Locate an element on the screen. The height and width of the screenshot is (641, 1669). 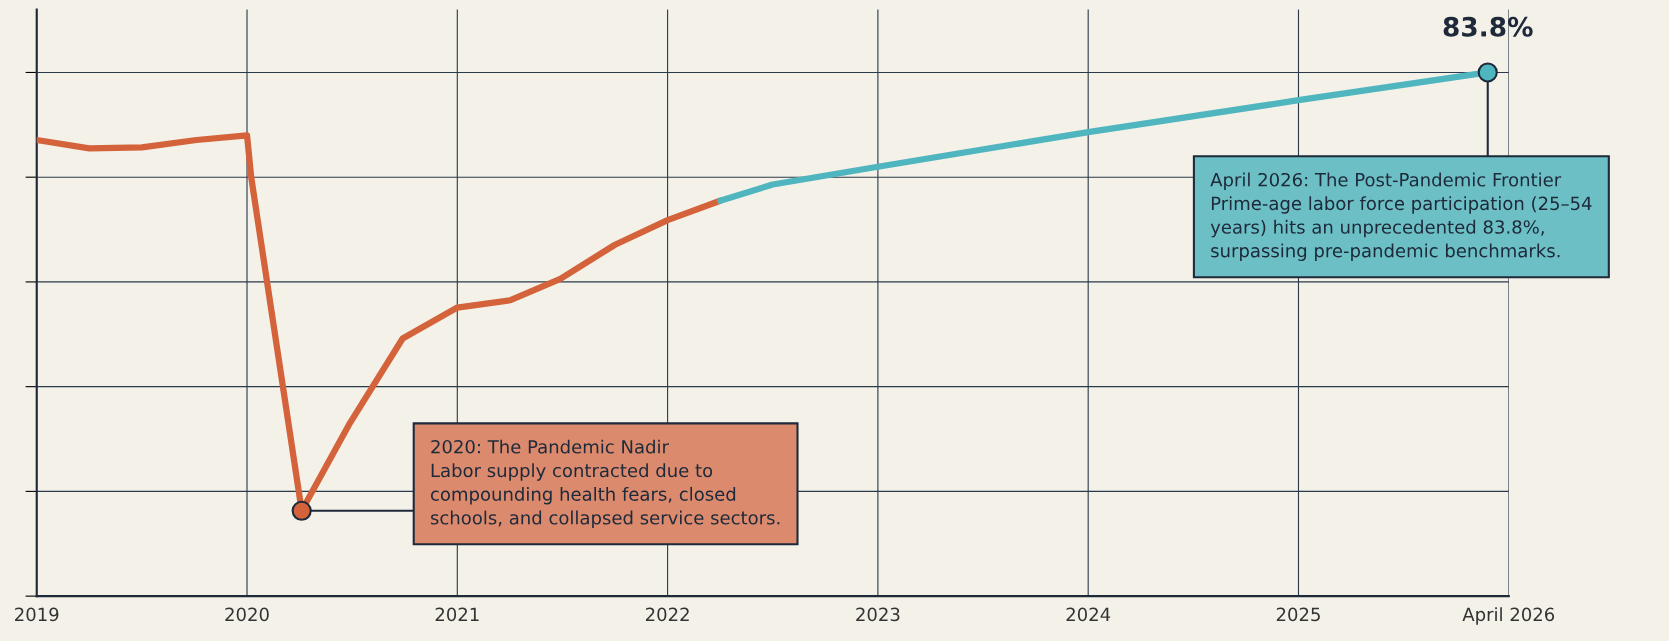
annotation: 2020: The Pandemic Nadir Labor supply contracted due to compounding health fears, closed schools, and collapsed service sectors. is located at coordinates (605, 484).